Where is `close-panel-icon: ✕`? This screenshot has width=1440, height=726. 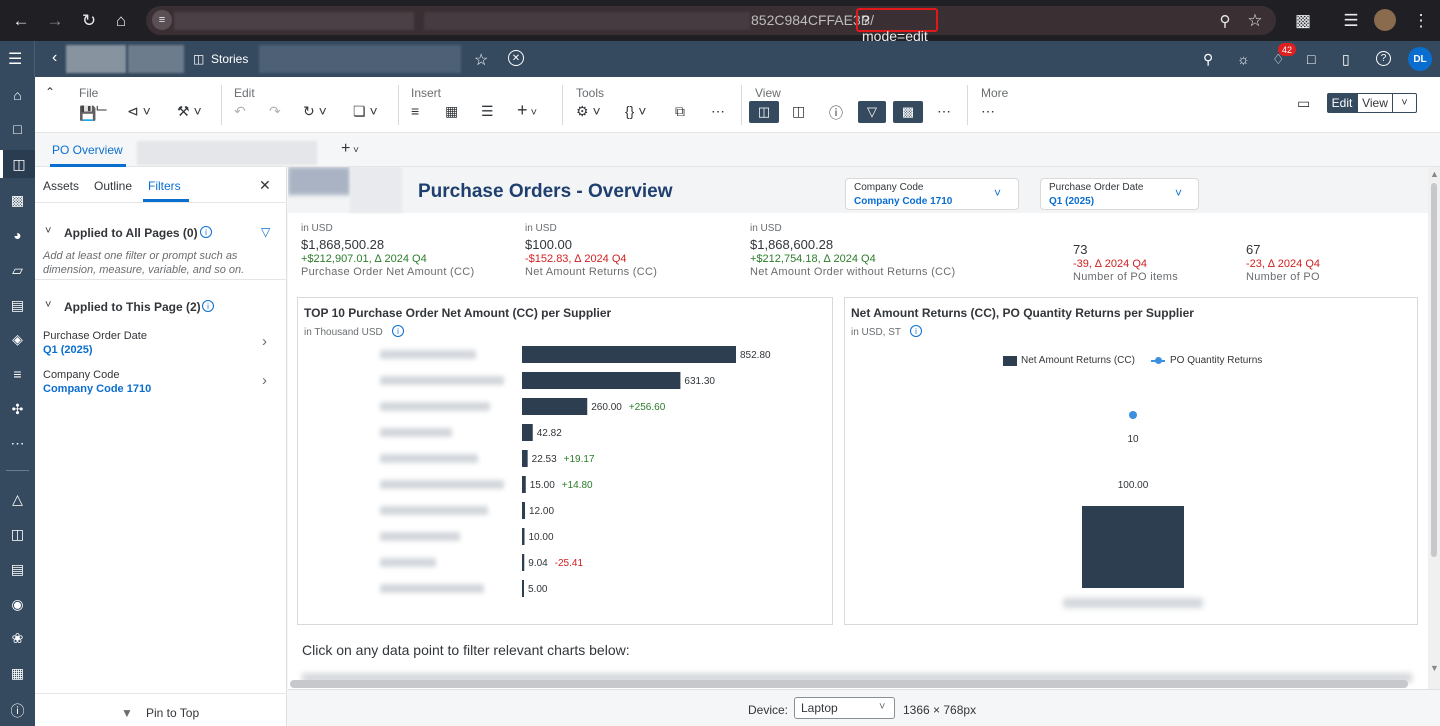 close-panel-icon: ✕ is located at coordinates (265, 185).